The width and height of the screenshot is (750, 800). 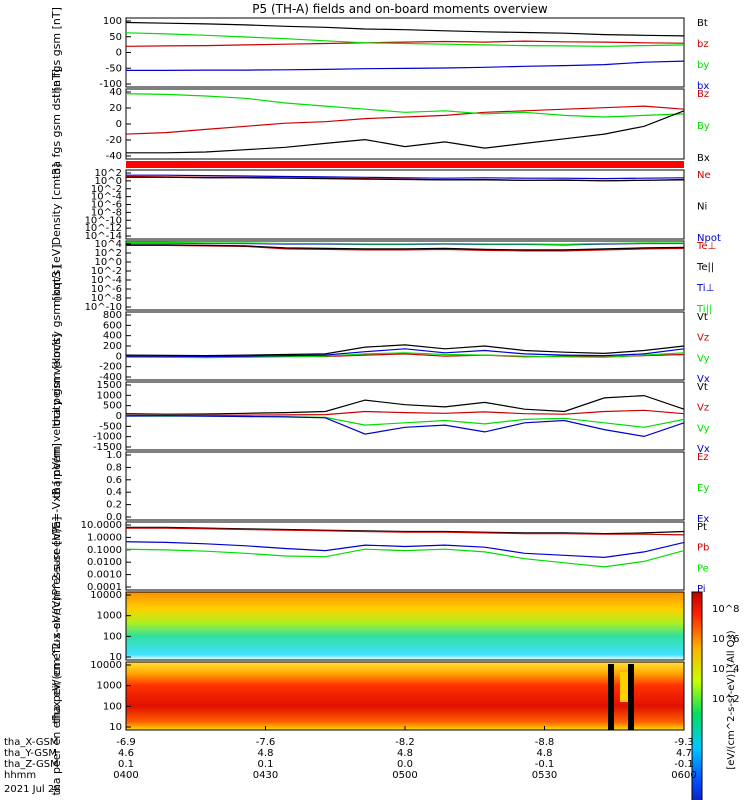 I want to click on ytick-8-0: 10000, so click(x=106, y=595).